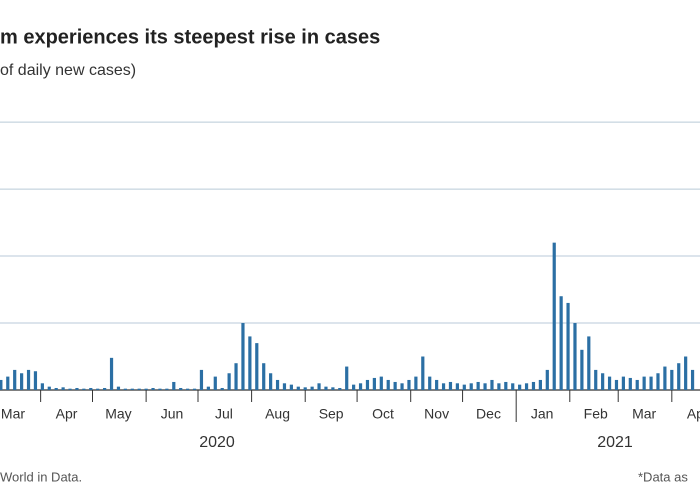  Describe the element at coordinates (41, 476) in the screenshot. I see `source: World in Data.` at that location.